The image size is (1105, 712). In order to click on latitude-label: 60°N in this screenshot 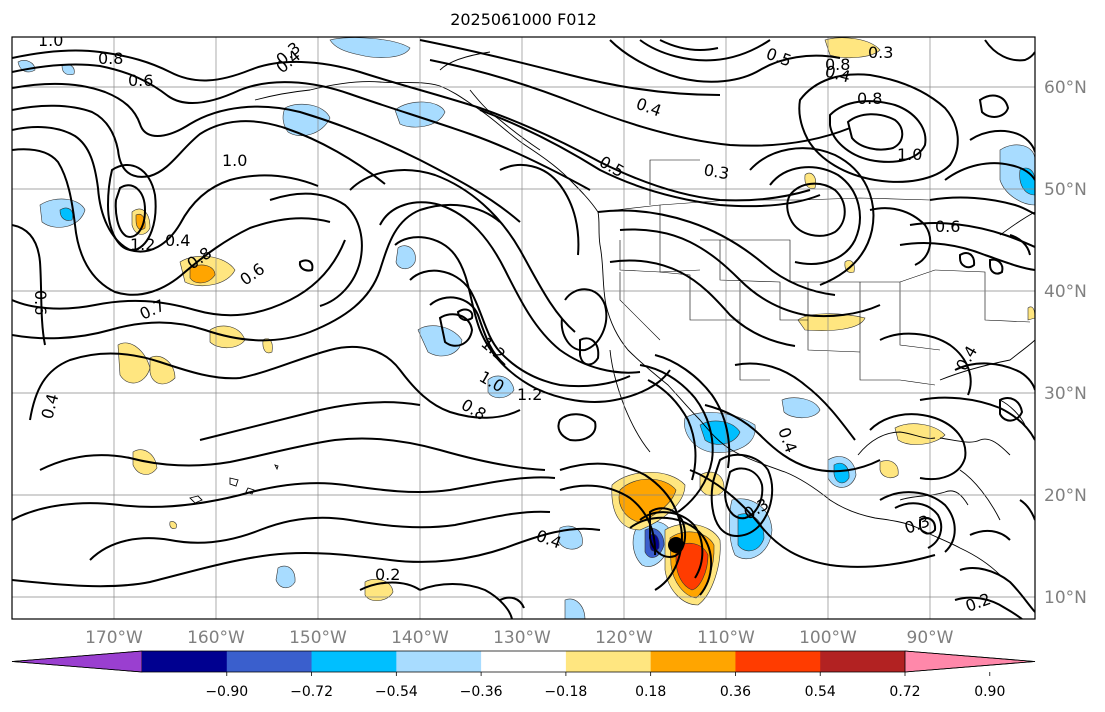, I will do `click(1065, 88)`.